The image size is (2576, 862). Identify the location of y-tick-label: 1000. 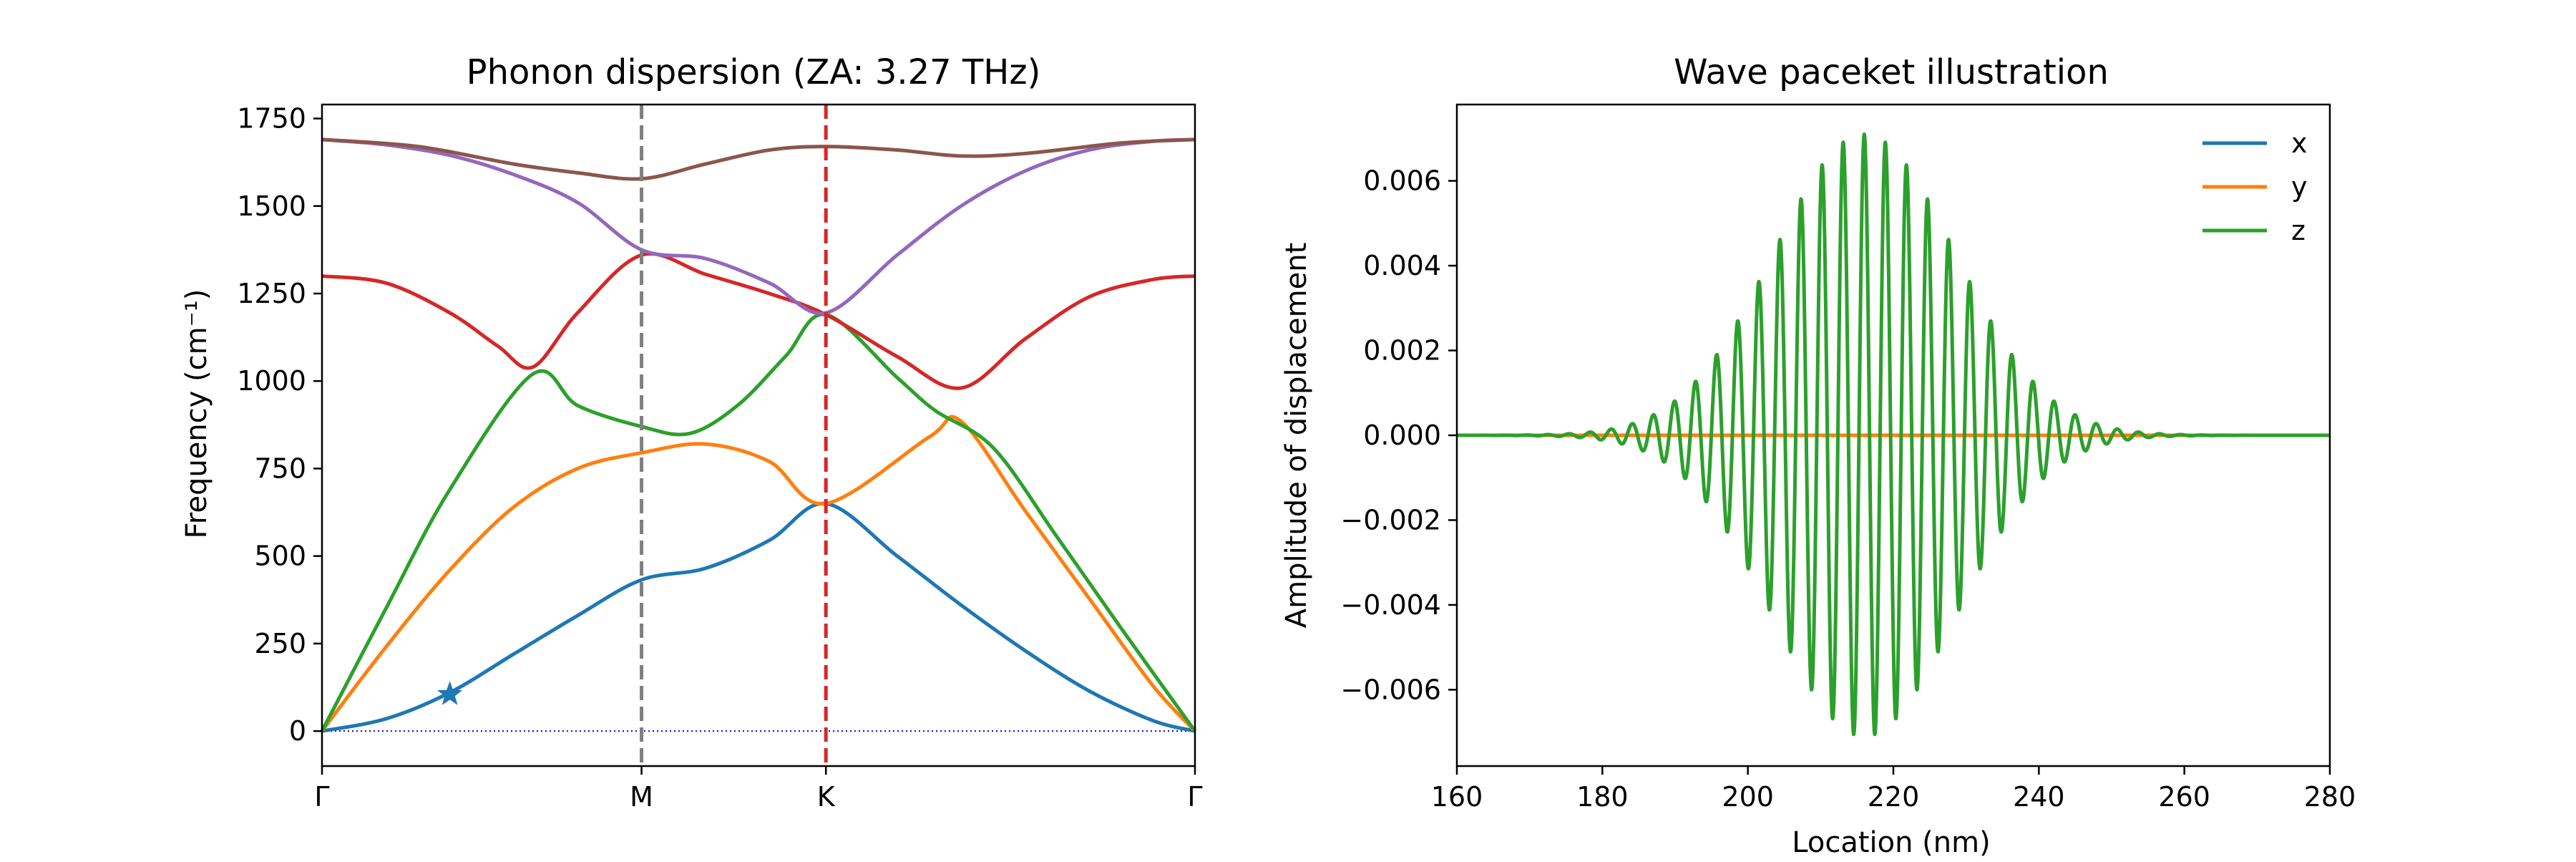
(271, 381).